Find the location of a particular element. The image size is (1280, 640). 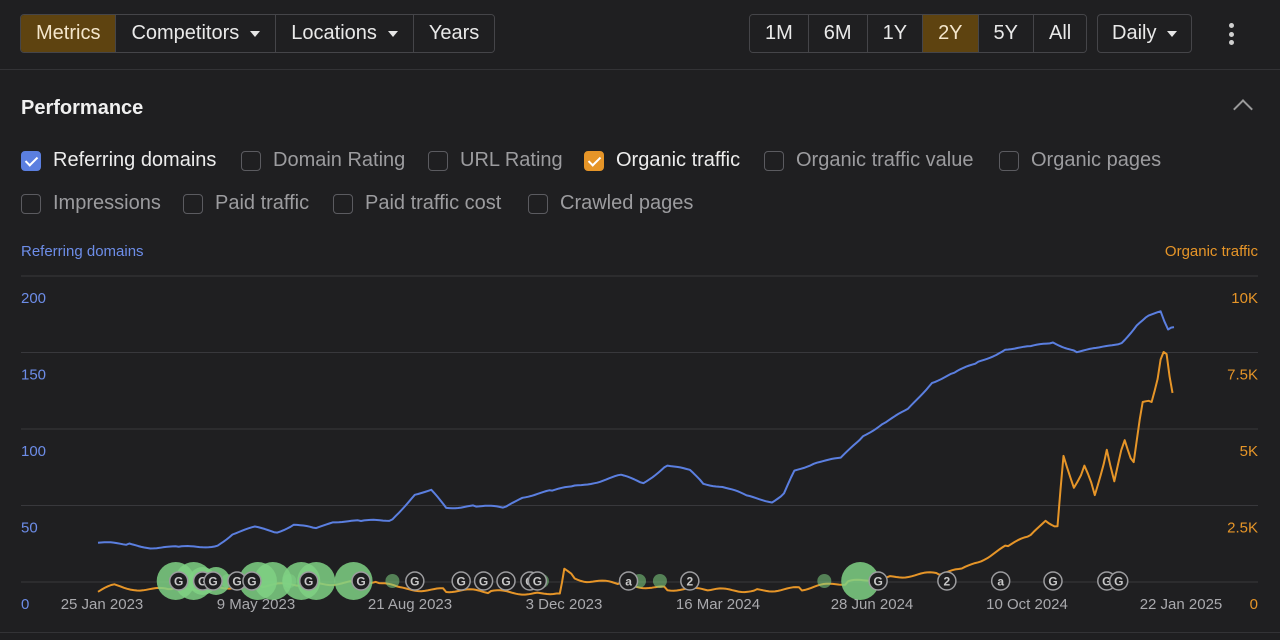

tab-competitors-label: Competitors is located at coordinates (185, 33).